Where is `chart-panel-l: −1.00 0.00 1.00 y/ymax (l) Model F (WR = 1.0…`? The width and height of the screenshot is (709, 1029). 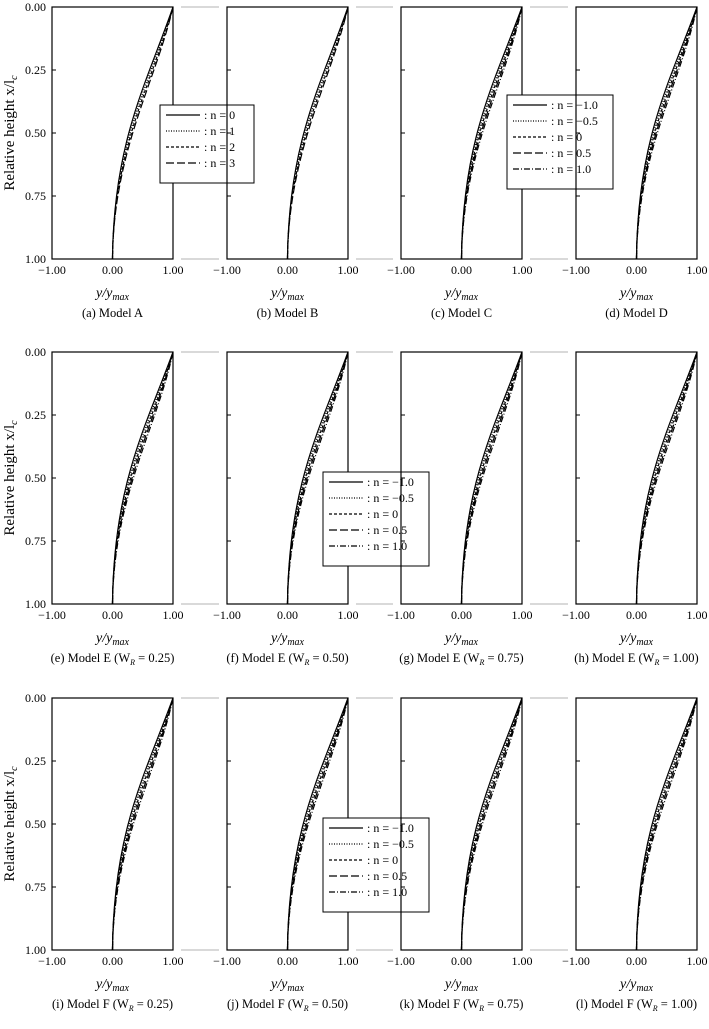
chart-panel-l: −1.00 0.00 1.00 y/ymax (l) Model F (WR = 1.0… is located at coordinates (635, 855).